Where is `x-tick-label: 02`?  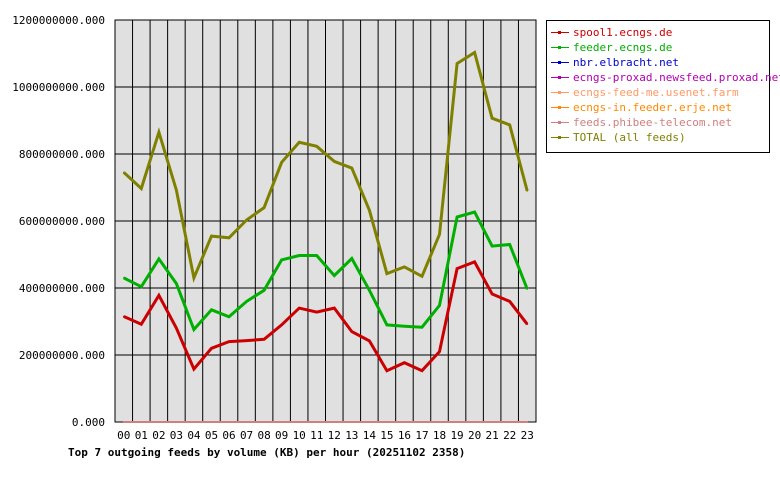
x-tick-label: 02 is located at coordinates (158, 435).